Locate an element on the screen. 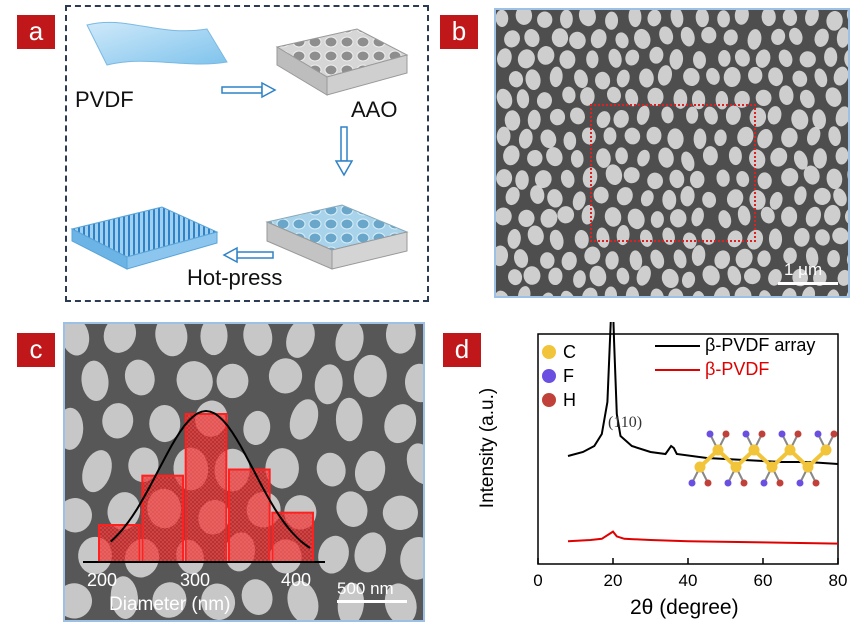 This screenshot has height=631, width=865. x-tick-label-80: 80 is located at coordinates (838, 580).